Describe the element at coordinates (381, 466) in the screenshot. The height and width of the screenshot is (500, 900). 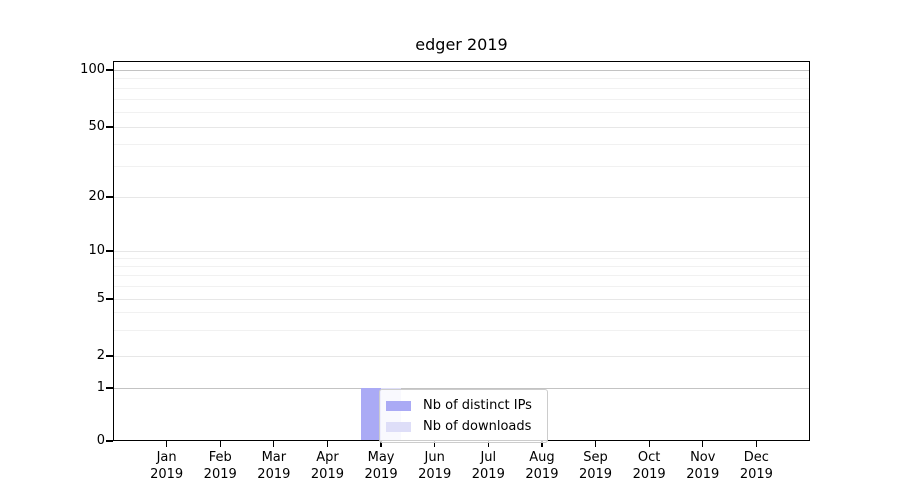
I see `x-axis-tick-label: May 2019` at that location.